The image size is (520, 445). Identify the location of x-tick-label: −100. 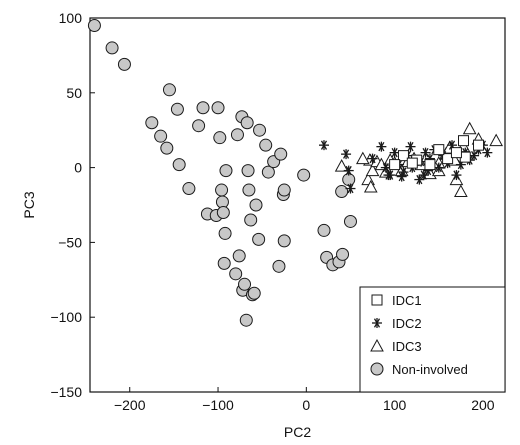
(218, 405).